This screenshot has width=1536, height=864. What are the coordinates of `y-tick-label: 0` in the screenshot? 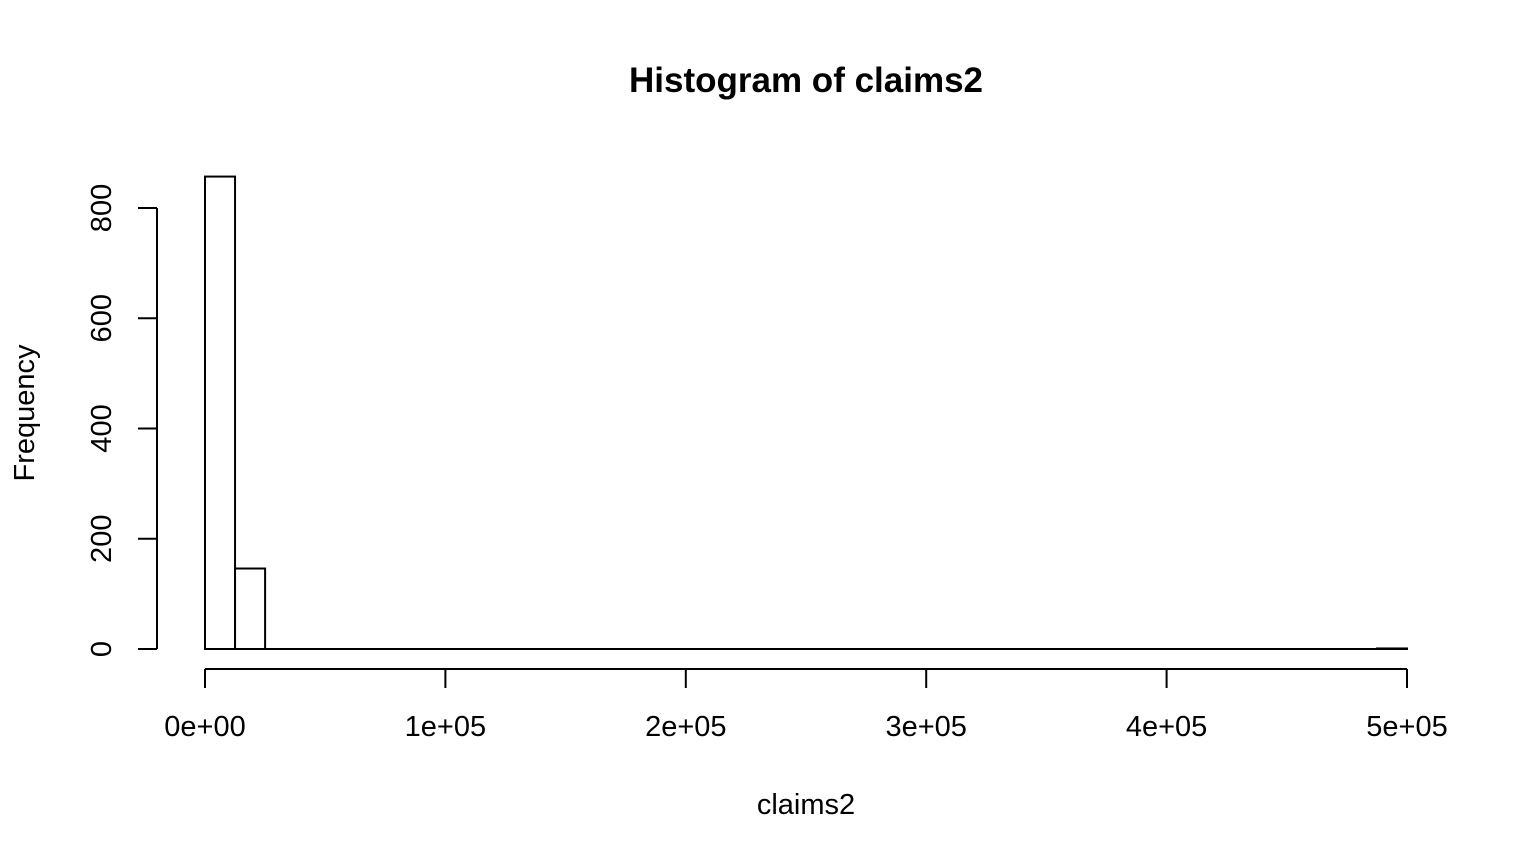 It's located at (102, 649).